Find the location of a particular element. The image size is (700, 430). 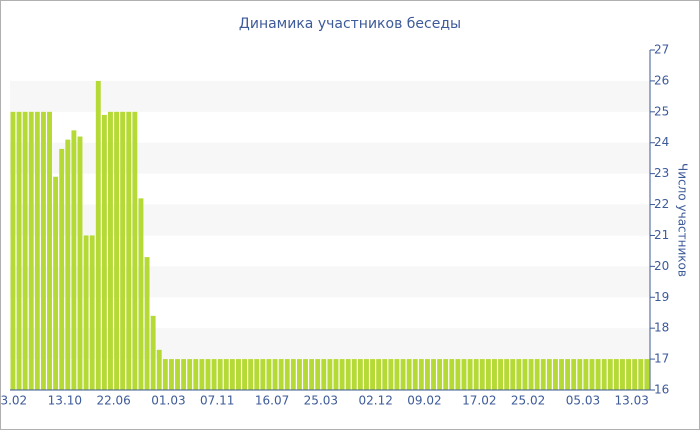

grid-band is located at coordinates (330, 96).